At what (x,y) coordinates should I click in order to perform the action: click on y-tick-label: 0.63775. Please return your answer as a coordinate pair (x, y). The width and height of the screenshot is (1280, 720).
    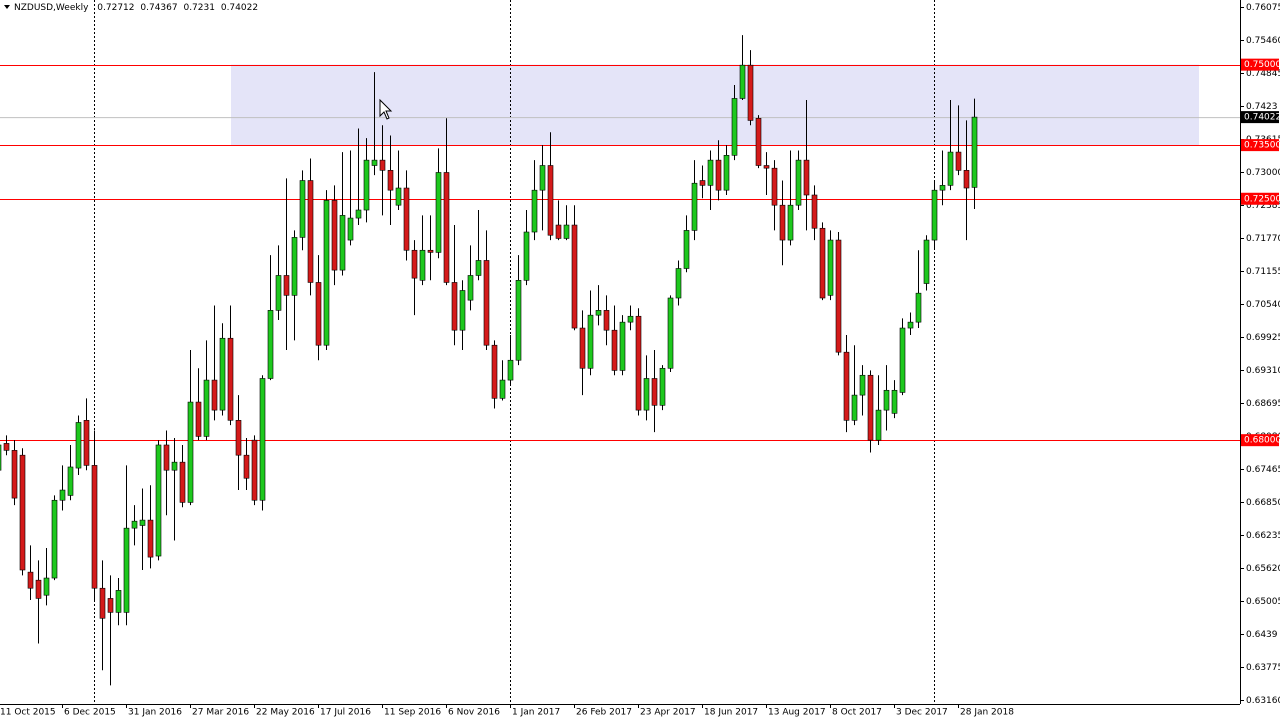
    Looking at the image, I should click on (1263, 668).